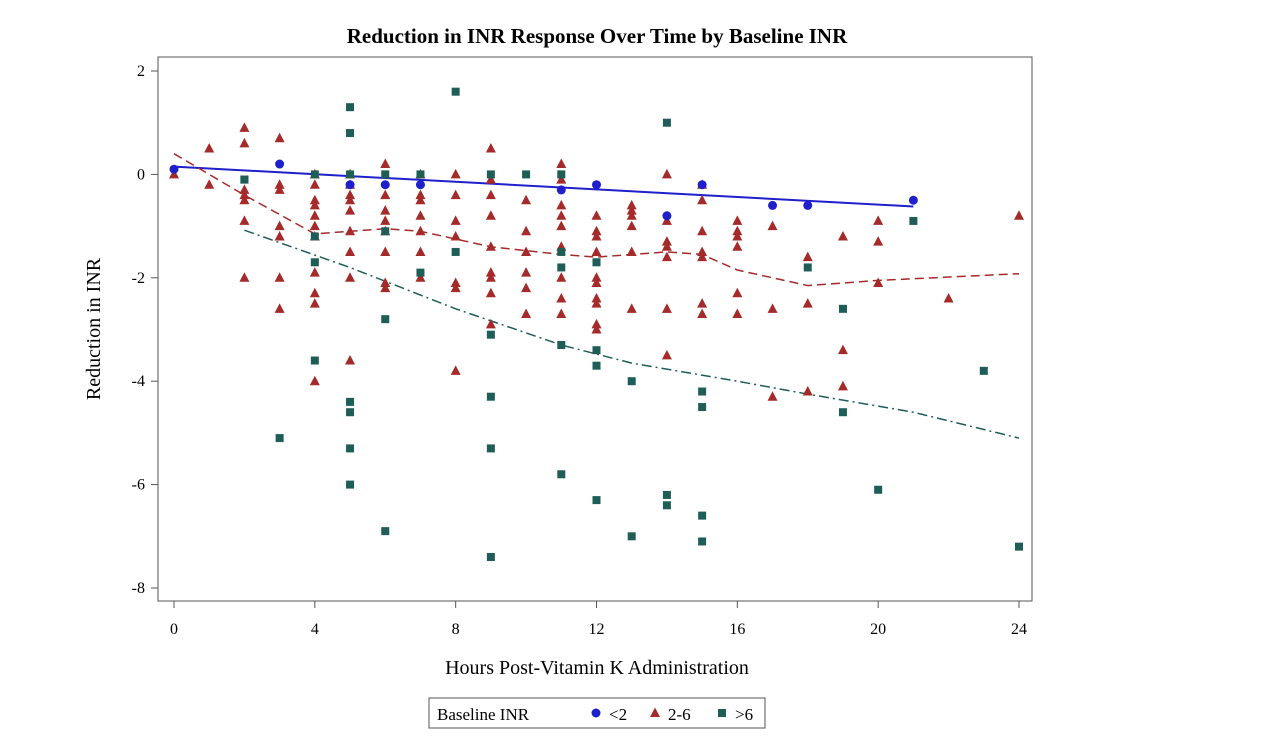  I want to click on x-tick-label: 16, so click(737, 629).